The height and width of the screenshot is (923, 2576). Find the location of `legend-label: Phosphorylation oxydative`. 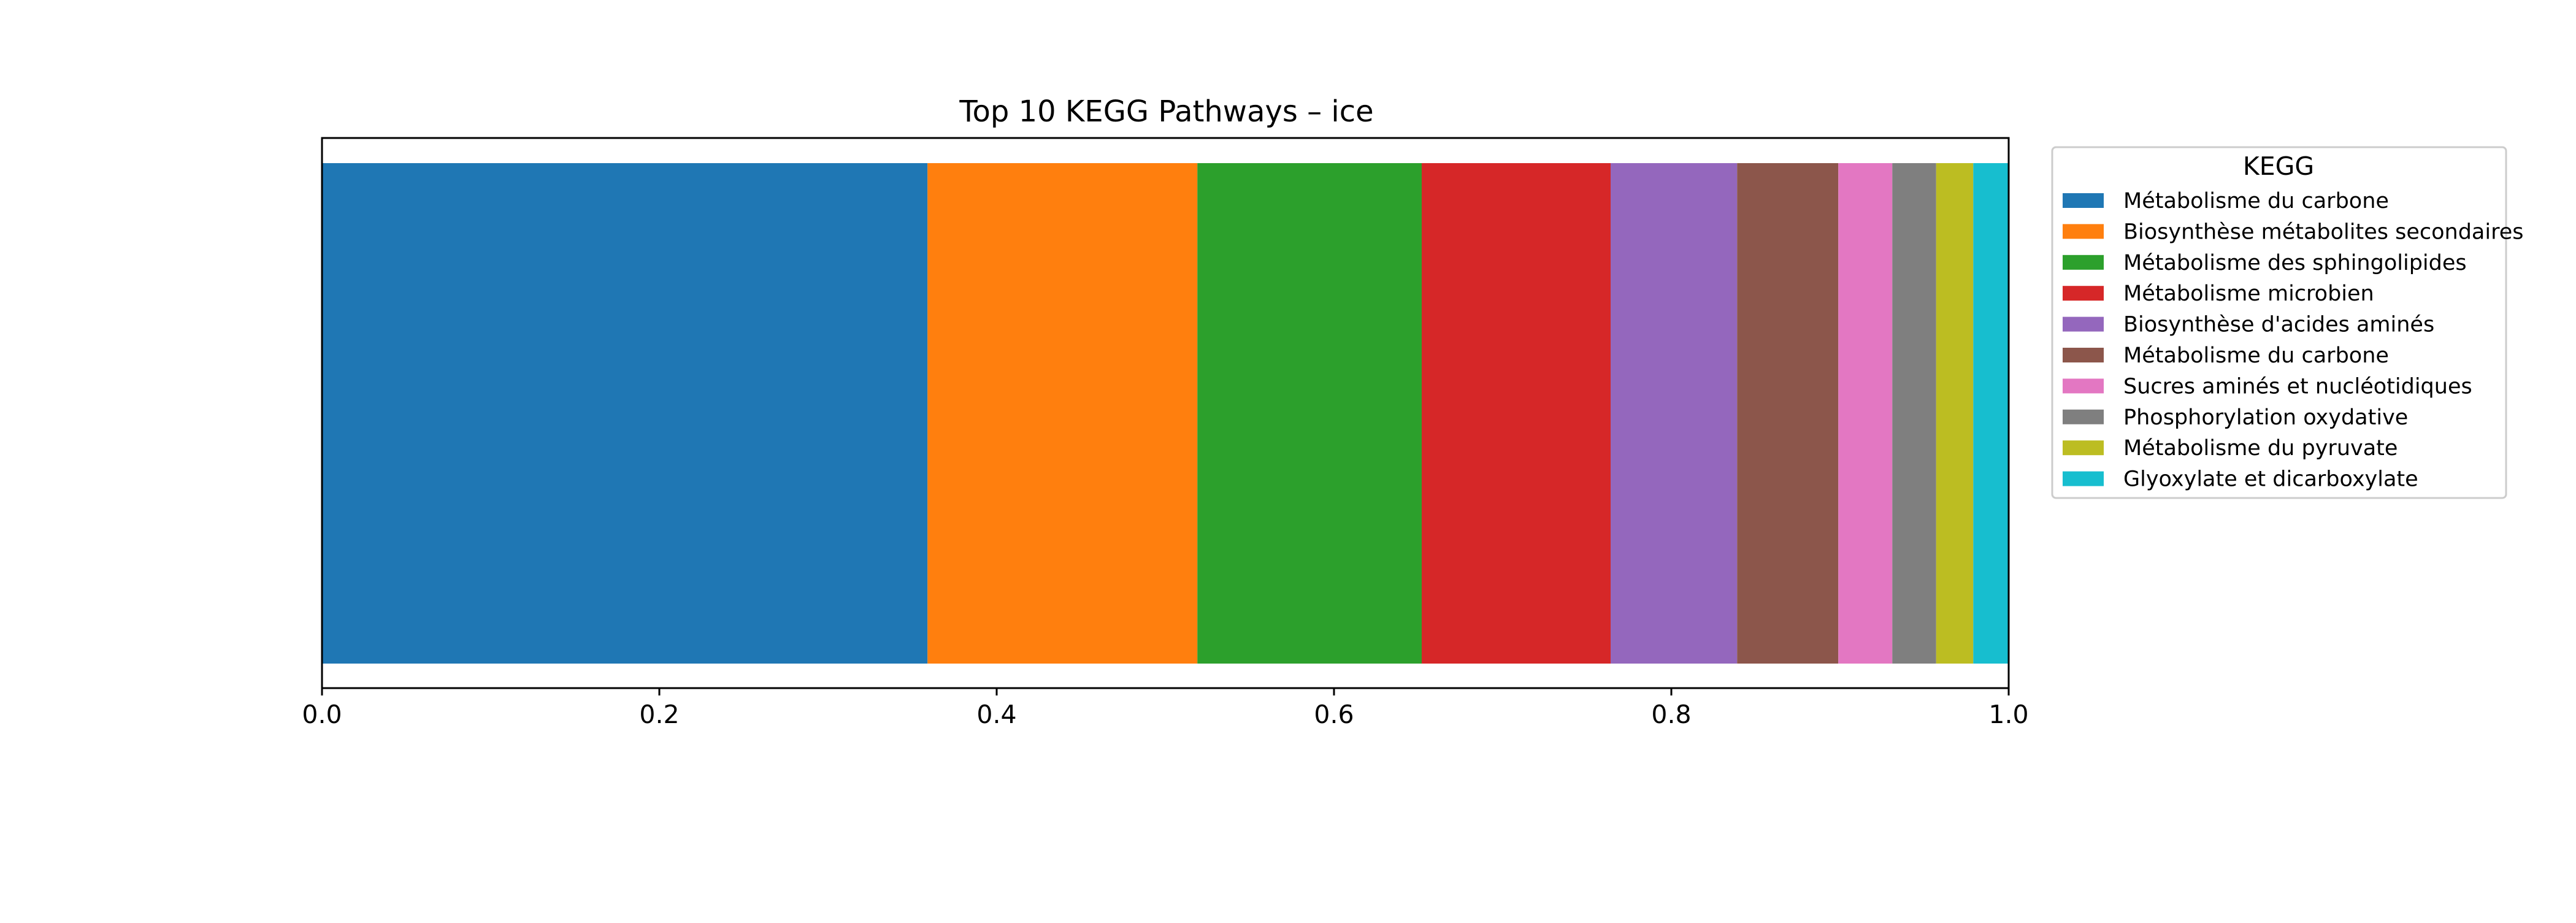

legend-label: Phosphorylation oxydative is located at coordinates (2265, 417).